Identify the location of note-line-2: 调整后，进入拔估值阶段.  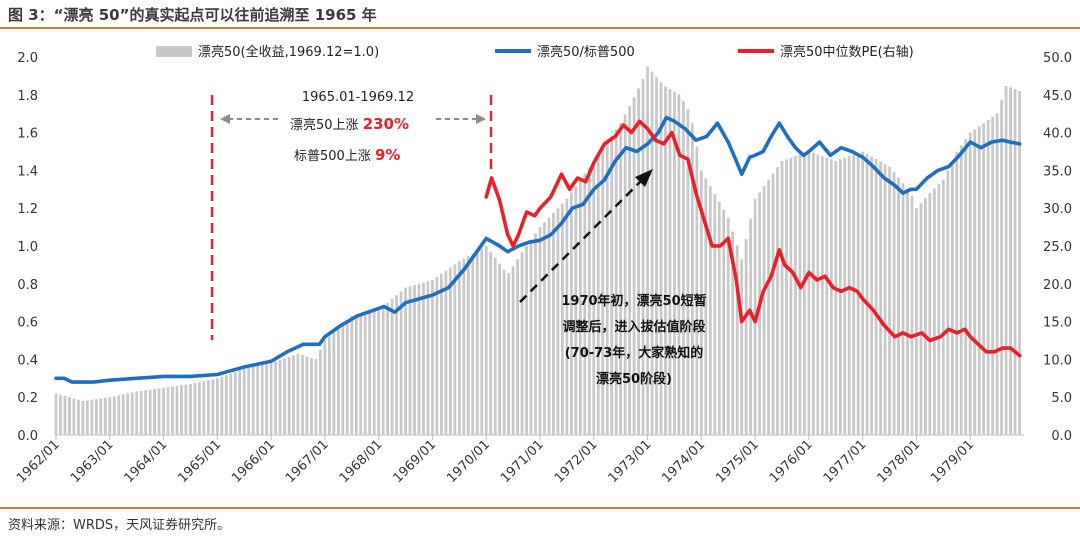
(633, 327).